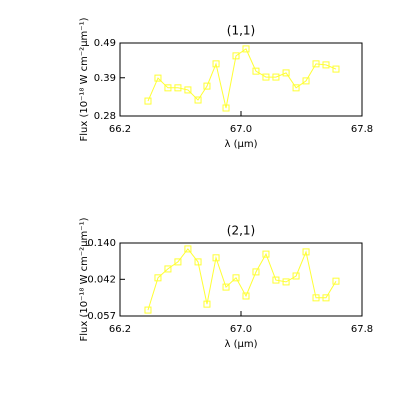  Describe the element at coordinates (105, 78) in the screenshot. I see `y-tick-label: 0.39` at that location.